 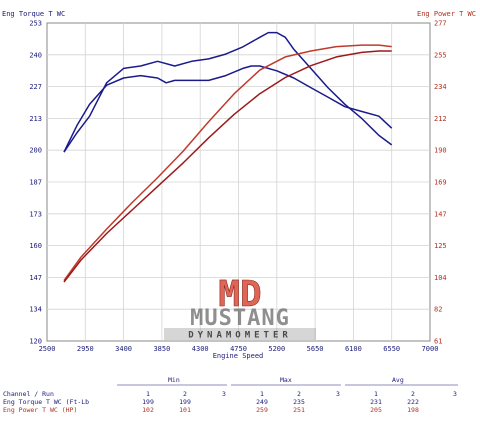 I want to click on left-tick-label: 213, so click(x=35, y=119).